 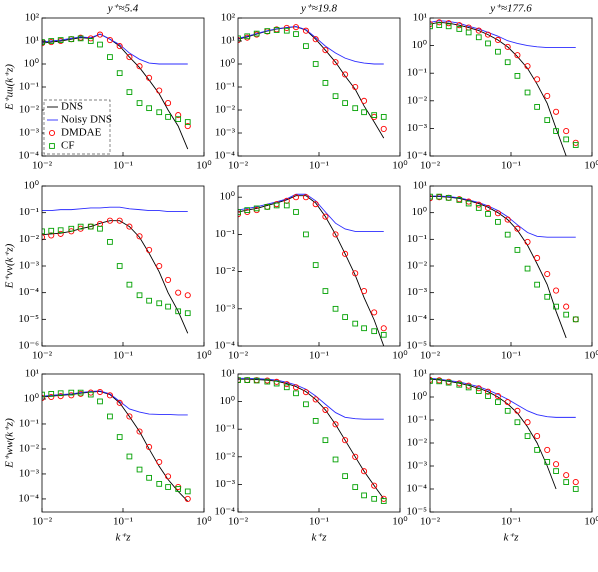 What do you see at coordinates (512, 538) in the screenshot?
I see `x-axis-label: k⁺z` at bounding box center [512, 538].